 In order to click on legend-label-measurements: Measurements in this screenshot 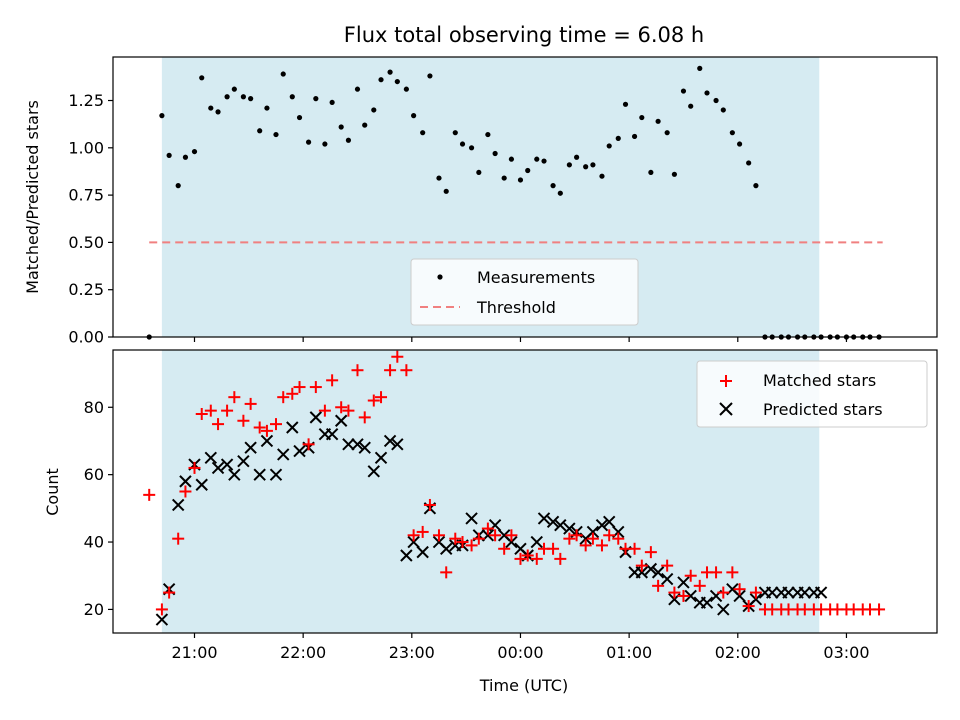, I will do `click(536, 277)`.